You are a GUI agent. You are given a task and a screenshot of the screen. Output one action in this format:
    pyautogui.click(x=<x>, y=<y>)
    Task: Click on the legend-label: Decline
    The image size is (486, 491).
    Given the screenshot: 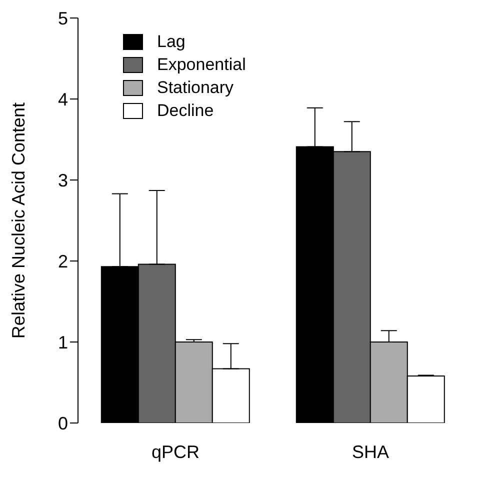 What is the action you would take?
    pyautogui.click(x=185, y=110)
    